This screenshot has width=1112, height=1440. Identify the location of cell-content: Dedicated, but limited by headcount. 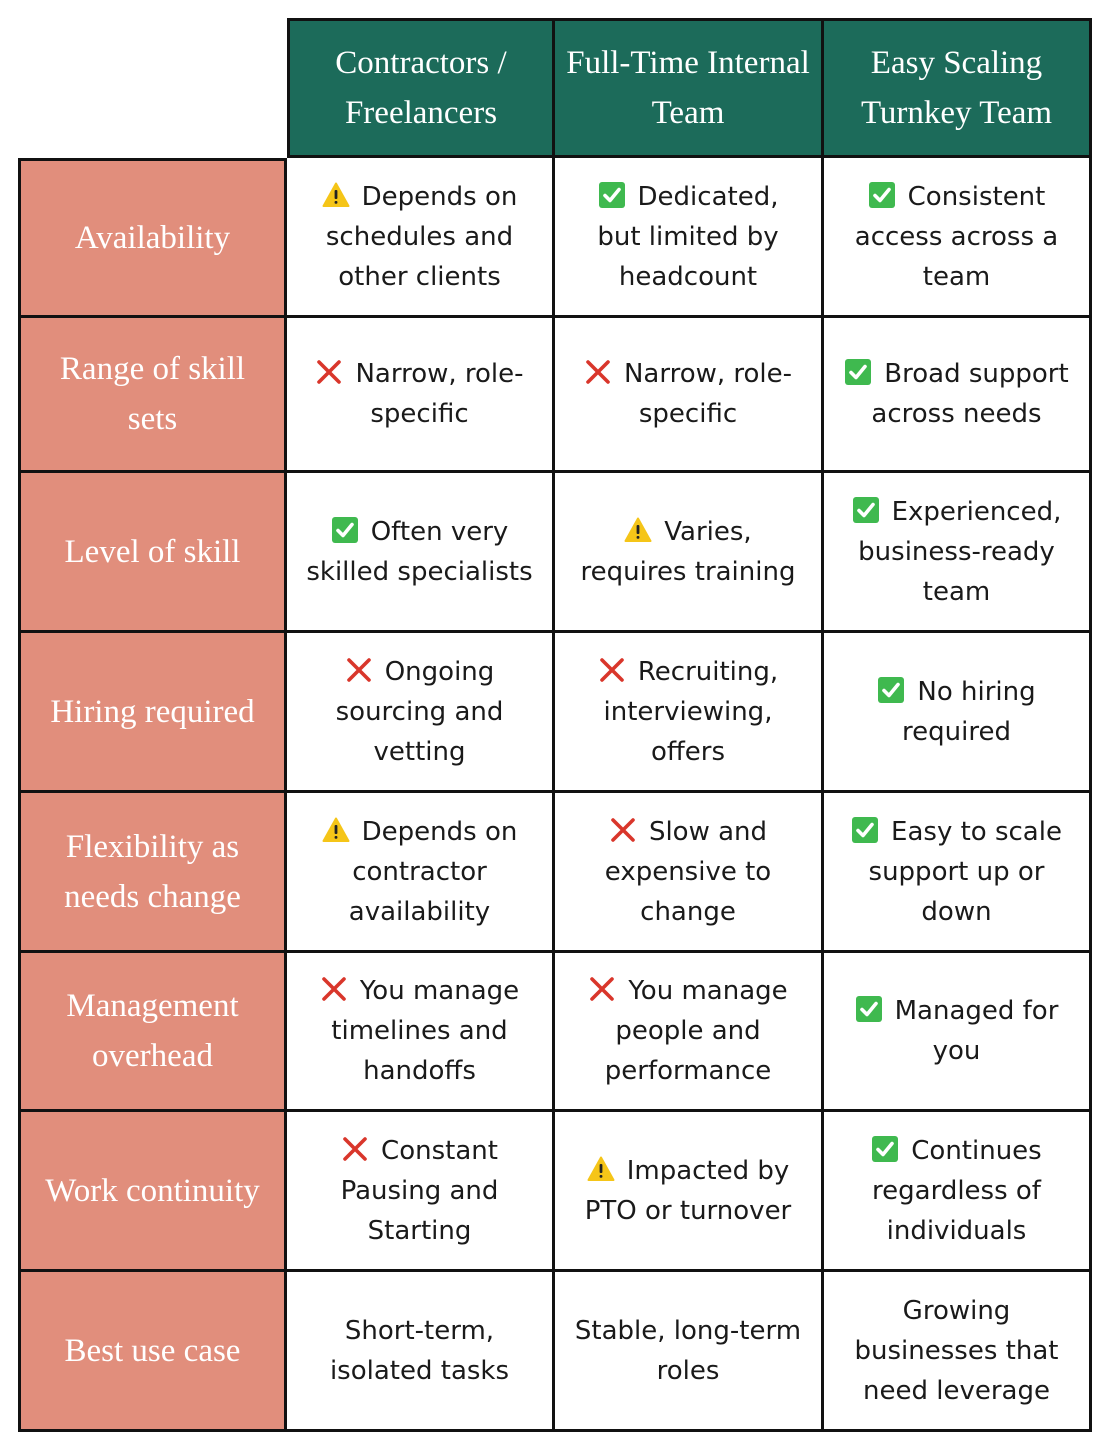
(688, 237).